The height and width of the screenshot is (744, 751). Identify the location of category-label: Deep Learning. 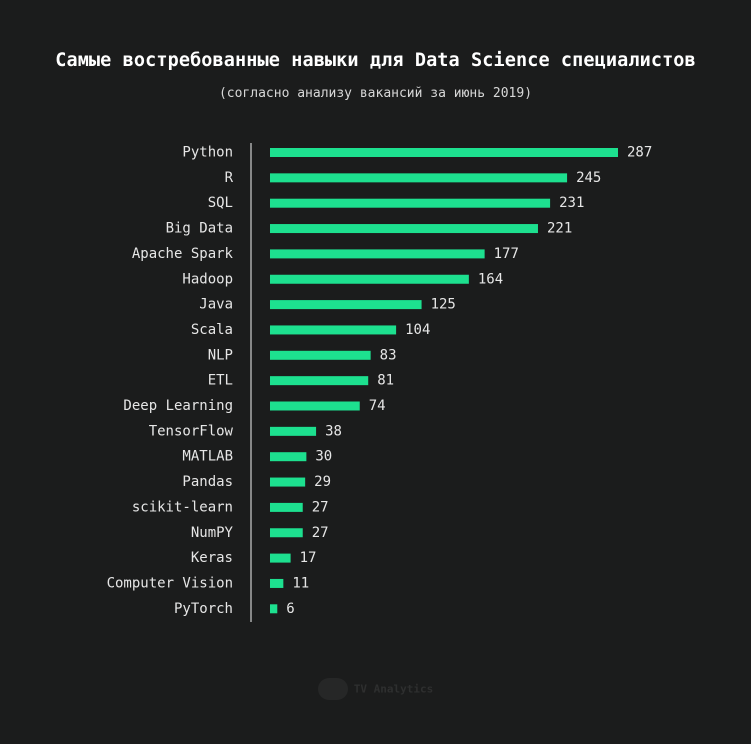
(178, 406).